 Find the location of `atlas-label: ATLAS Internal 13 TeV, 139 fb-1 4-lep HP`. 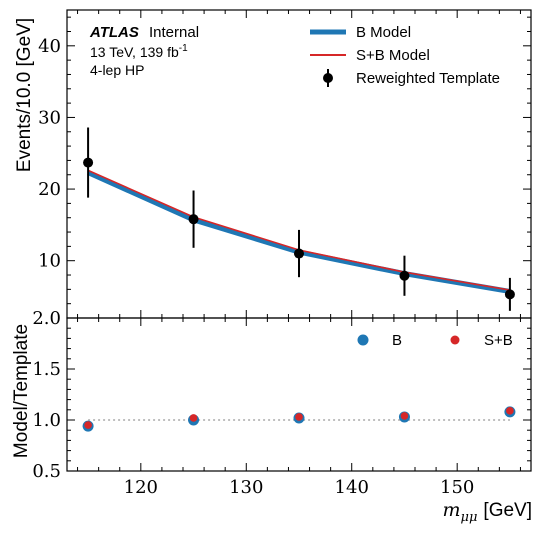

atlas-label: ATLAS Internal 13 TeV, 139 fb-1 4-lep HP is located at coordinates (144, 51).